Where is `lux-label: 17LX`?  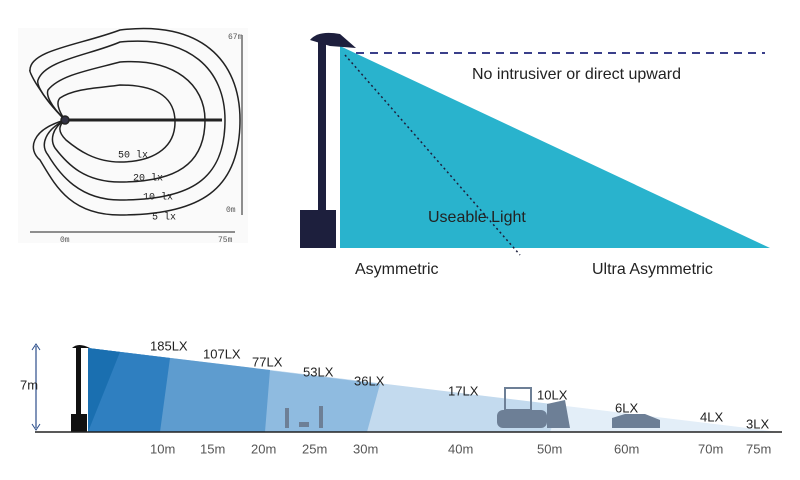 lux-label: 17LX is located at coordinates (463, 390).